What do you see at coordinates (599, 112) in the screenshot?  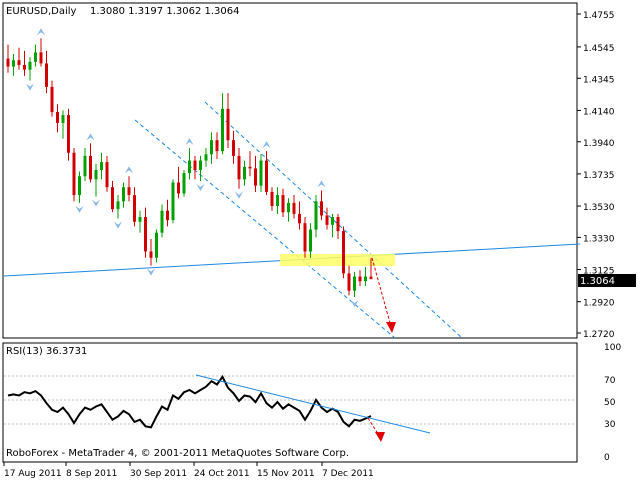 I see `price-tick-label: 1.4140` at bounding box center [599, 112].